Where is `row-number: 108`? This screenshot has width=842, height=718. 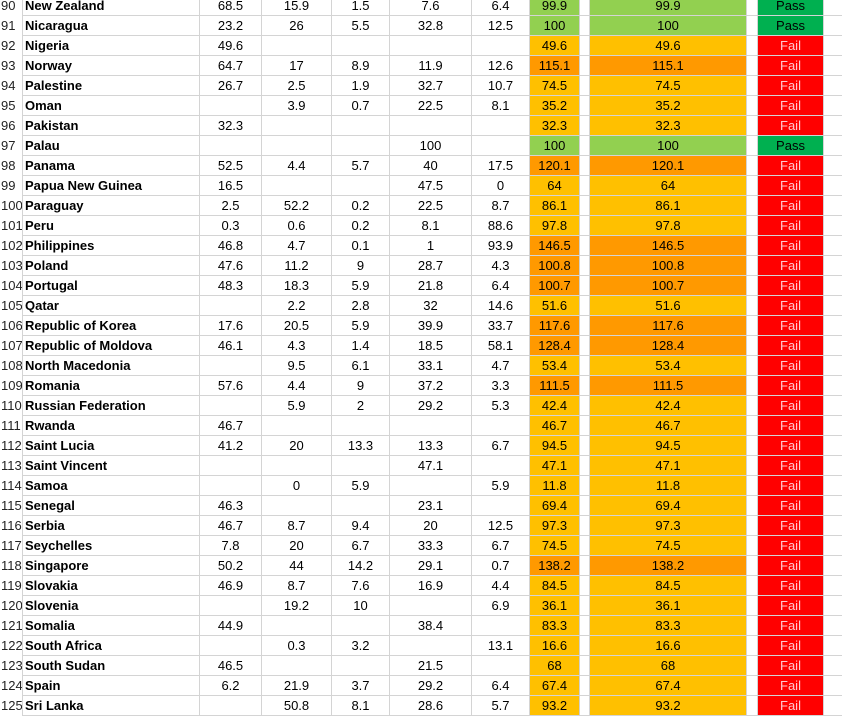 row-number: 108 is located at coordinates (11, 365).